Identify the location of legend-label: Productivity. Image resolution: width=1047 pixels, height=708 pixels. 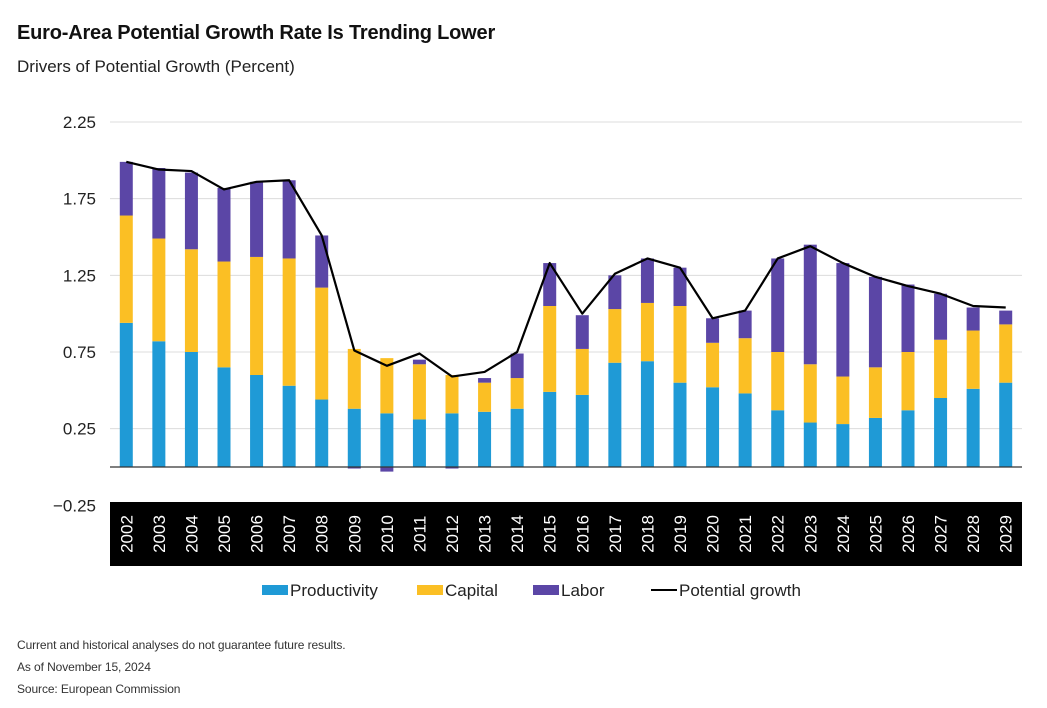
(334, 590).